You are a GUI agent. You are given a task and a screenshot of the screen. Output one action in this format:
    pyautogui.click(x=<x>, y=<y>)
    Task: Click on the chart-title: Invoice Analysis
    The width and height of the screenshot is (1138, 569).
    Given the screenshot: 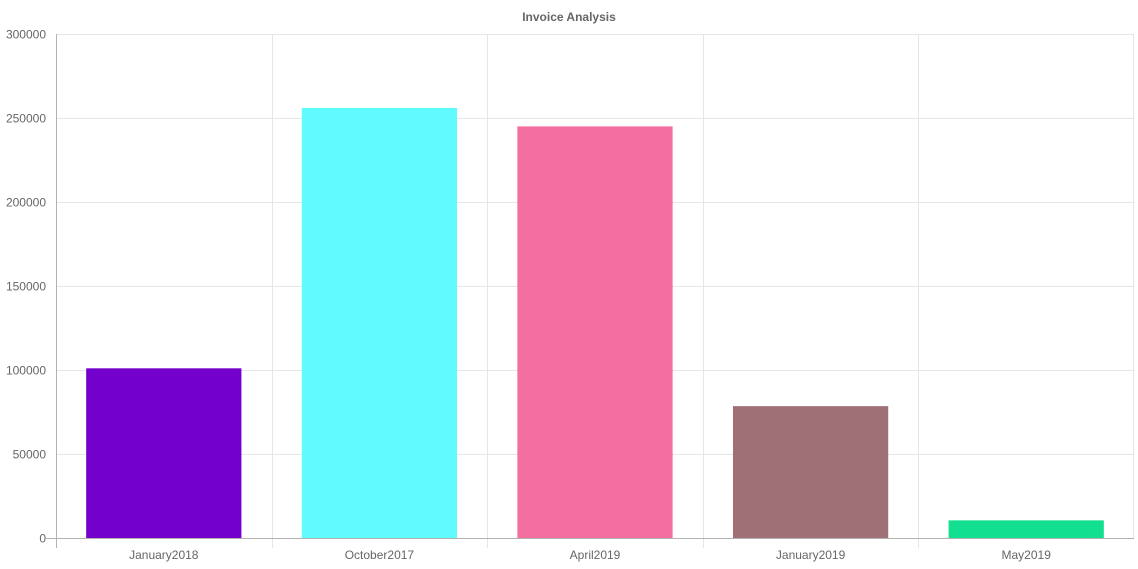 What is the action you would take?
    pyautogui.click(x=569, y=17)
    